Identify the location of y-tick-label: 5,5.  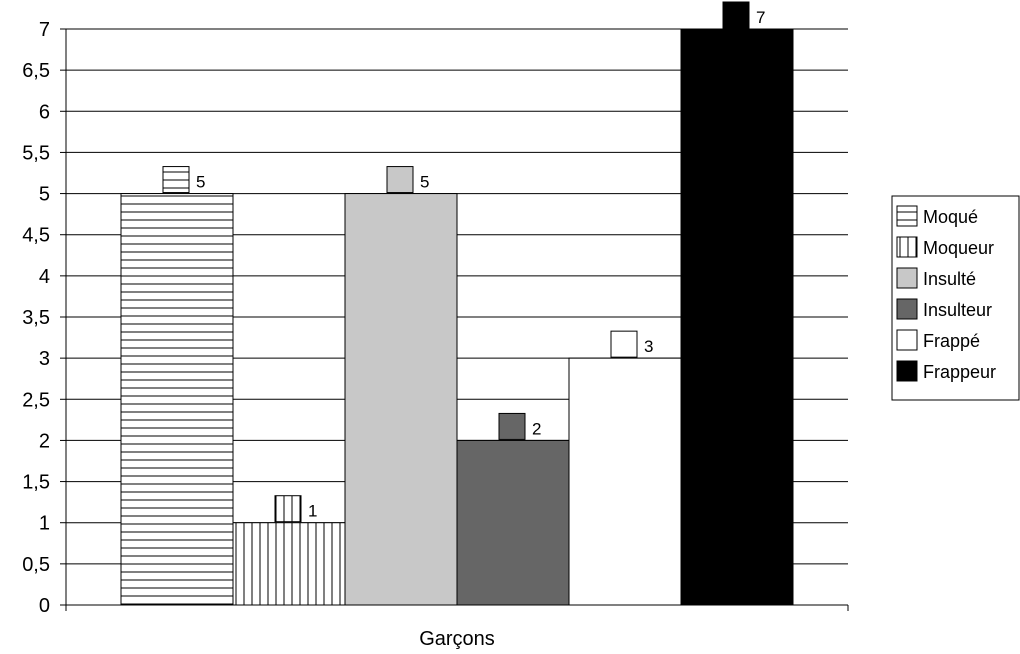
(36, 153).